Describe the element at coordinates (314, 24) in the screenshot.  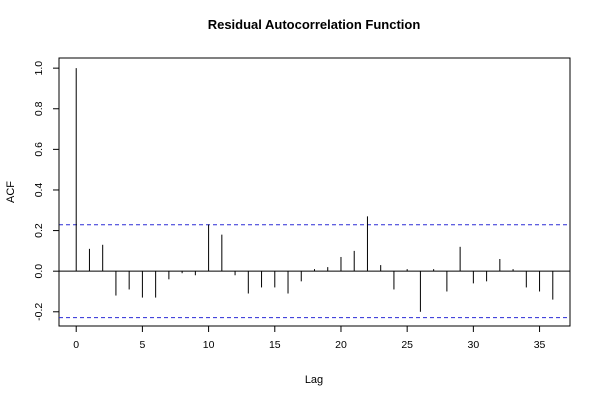
I see `chart-title: Residual Autocorrelation Function` at that location.